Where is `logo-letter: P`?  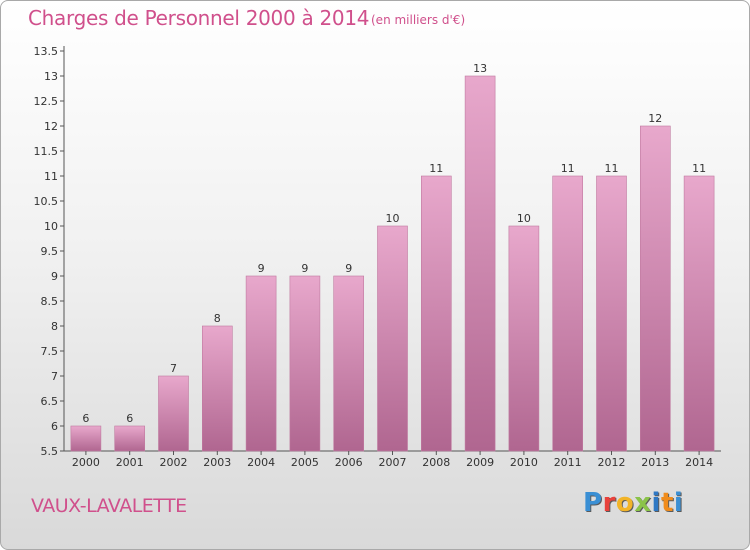
logo-letter: P is located at coordinates (593, 503).